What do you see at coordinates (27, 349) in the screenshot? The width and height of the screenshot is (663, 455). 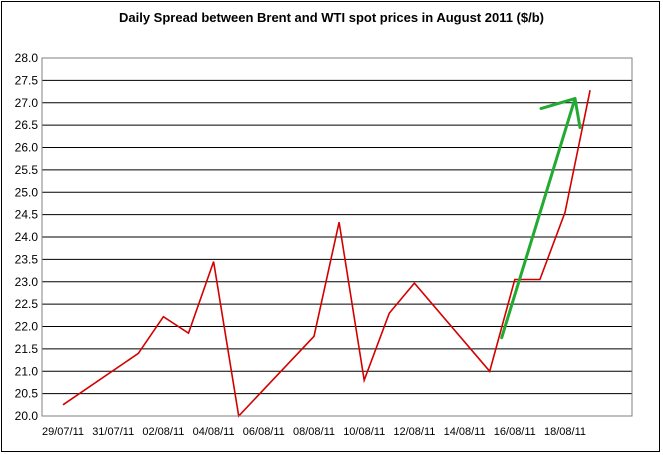 I see `y-tick-label: 21.5` at bounding box center [27, 349].